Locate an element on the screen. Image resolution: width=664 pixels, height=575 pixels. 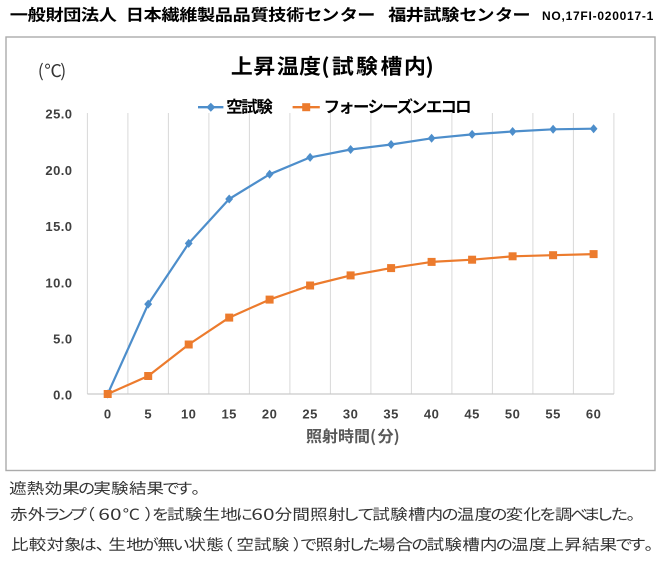
svg-text: 5 is located at coordinates (148, 414).